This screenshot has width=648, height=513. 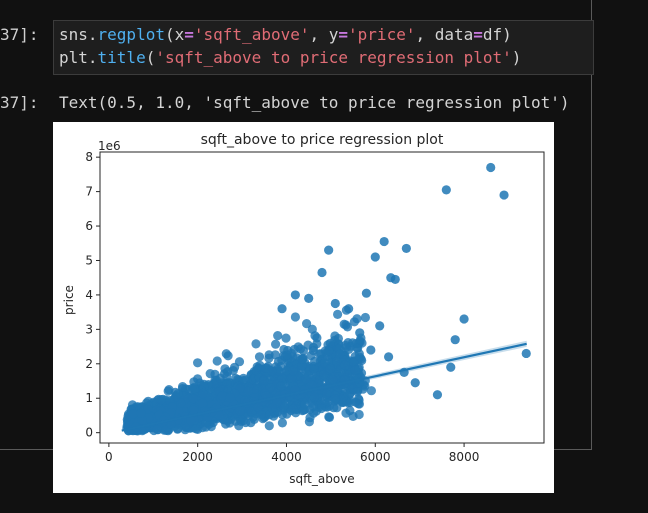 I want to click on y-tick-label: 5, so click(x=89, y=260).